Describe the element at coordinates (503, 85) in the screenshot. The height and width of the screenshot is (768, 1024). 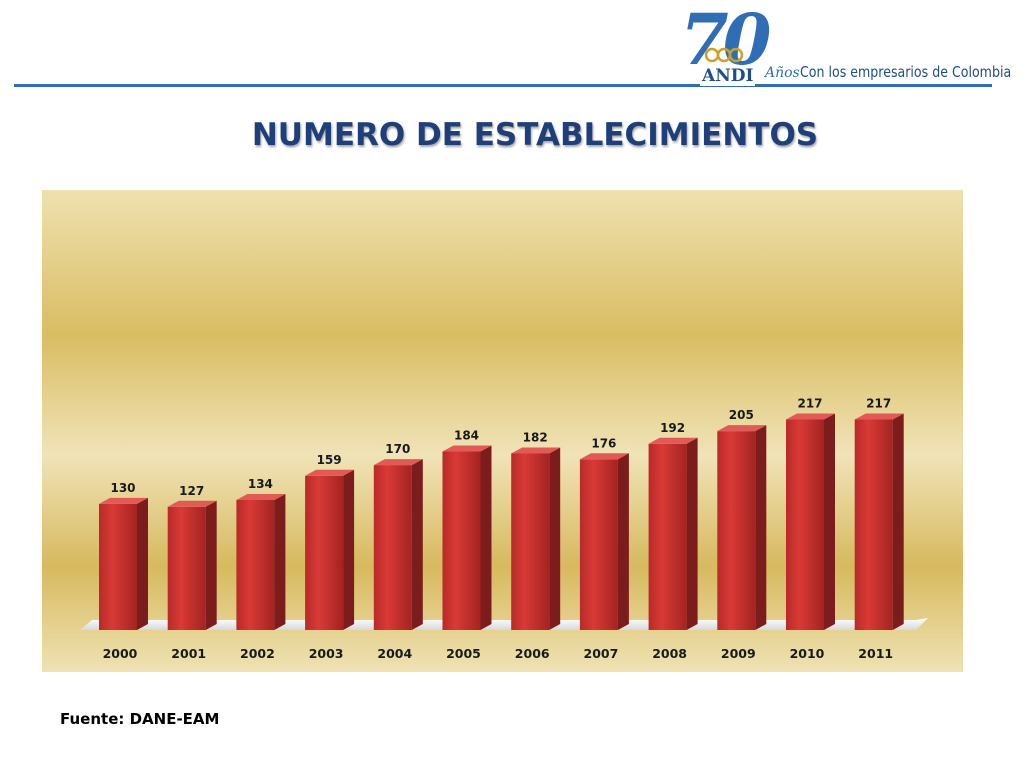
I see `header-rule` at that location.